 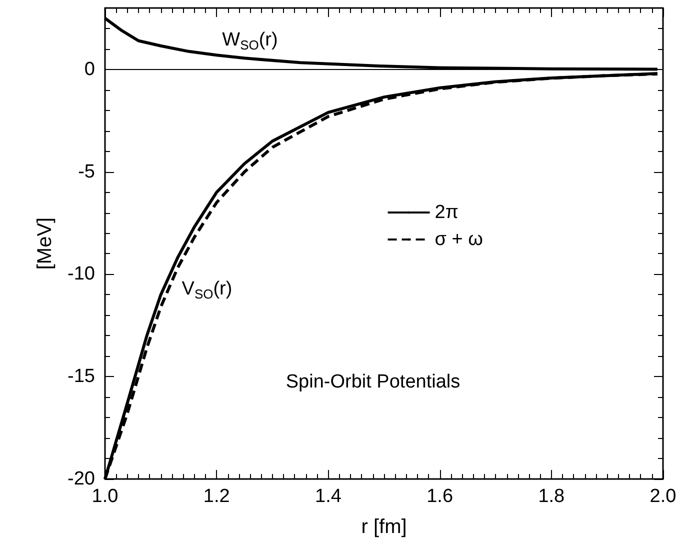 I want to click on x-tick-label: 1.8, so click(x=551, y=496).